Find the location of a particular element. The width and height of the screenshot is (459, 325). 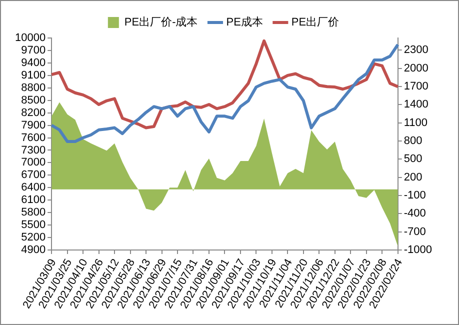

y-tick-label: 6400 is located at coordinates (33, 188).